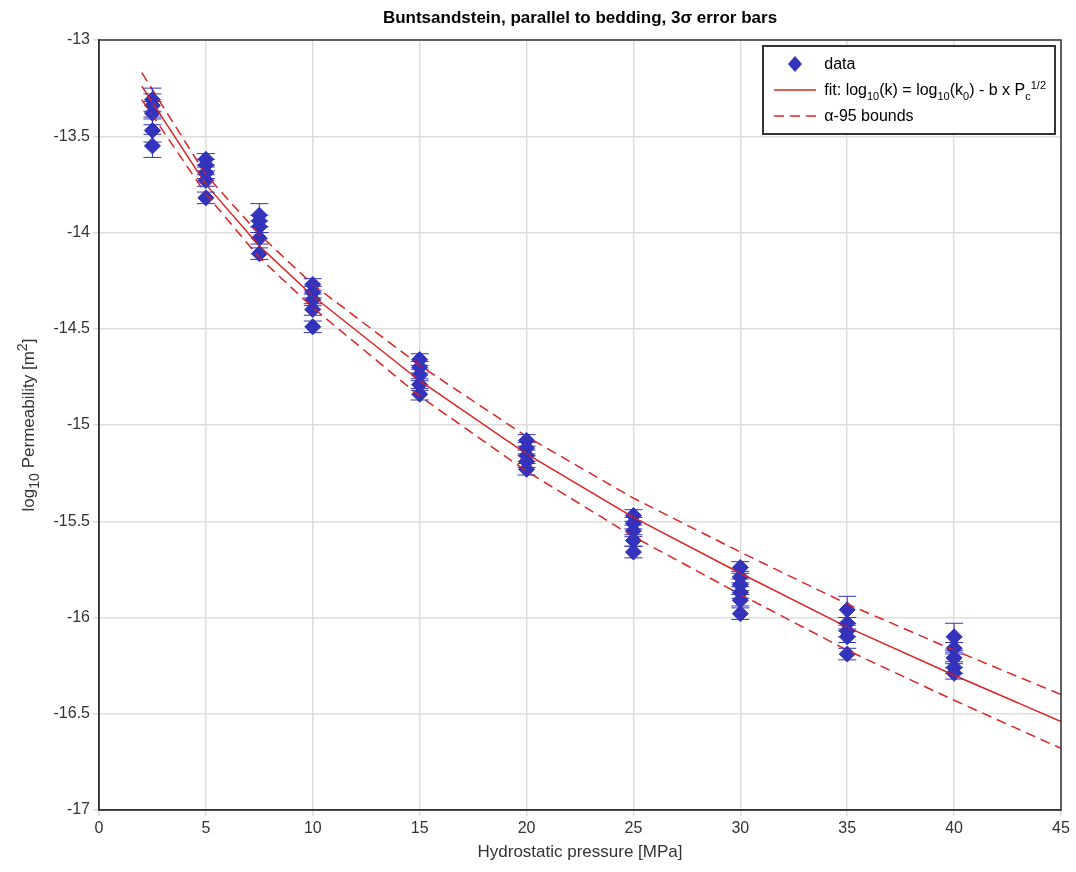 The height and width of the screenshot is (872, 1076). Describe the element at coordinates (78, 809) in the screenshot. I see `y-tick-label: -17` at that location.